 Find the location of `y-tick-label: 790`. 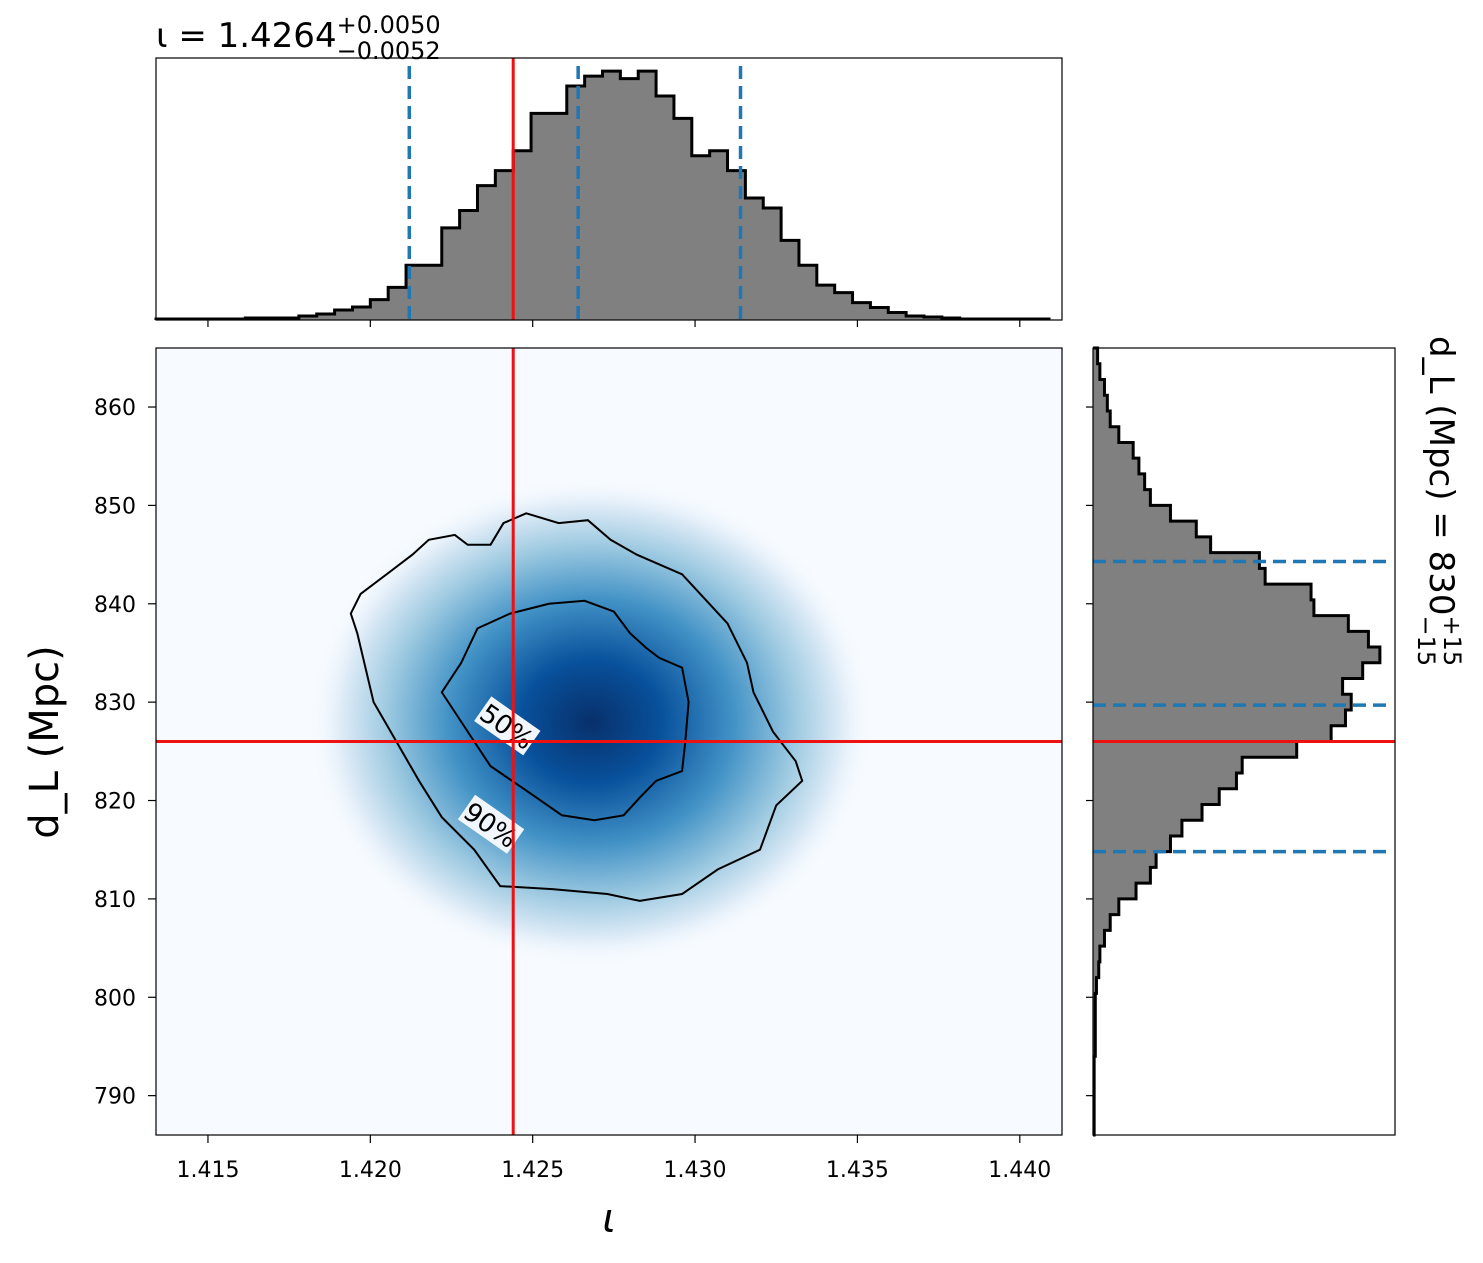

y-tick-label: 790 is located at coordinates (115, 1097).